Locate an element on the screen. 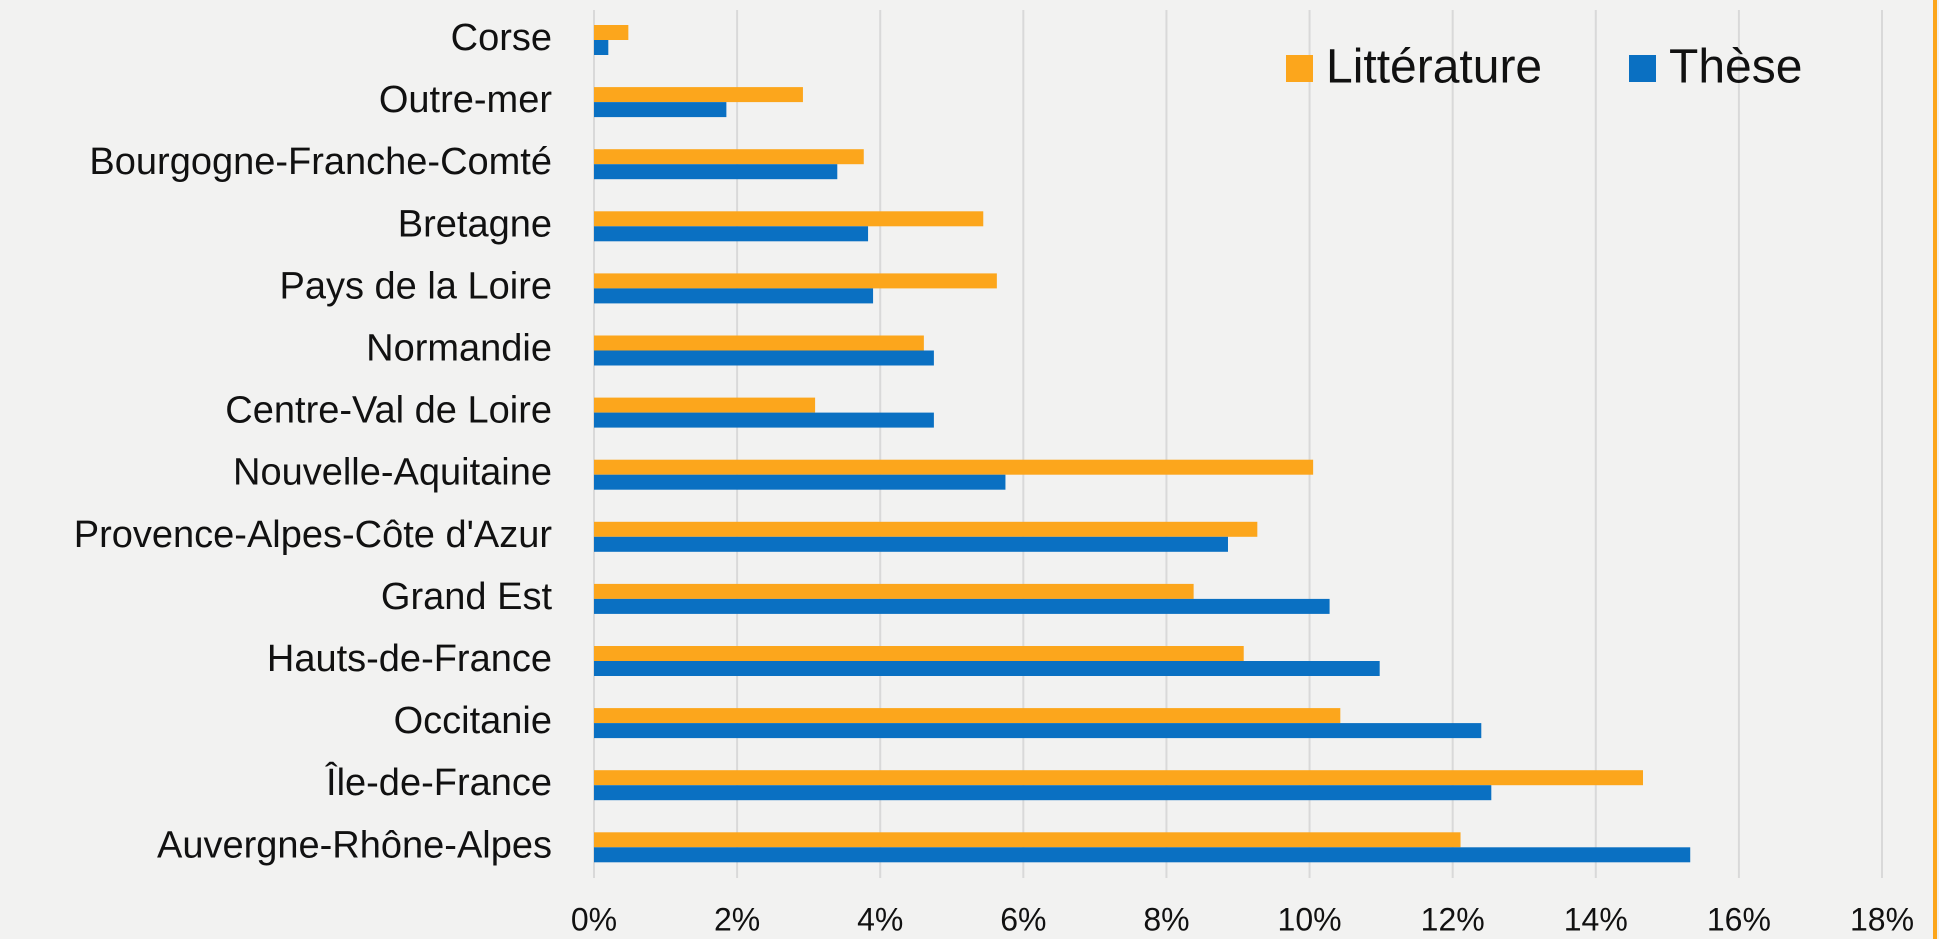 The width and height of the screenshot is (1939, 939). y-tick-label: Corse is located at coordinates (501, 38).